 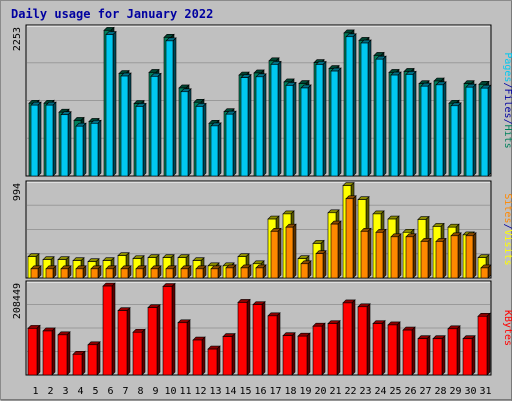 What do you see at coordinates (507, 103) in the screenshot?
I see `legend-files: Files` at bounding box center [507, 103].